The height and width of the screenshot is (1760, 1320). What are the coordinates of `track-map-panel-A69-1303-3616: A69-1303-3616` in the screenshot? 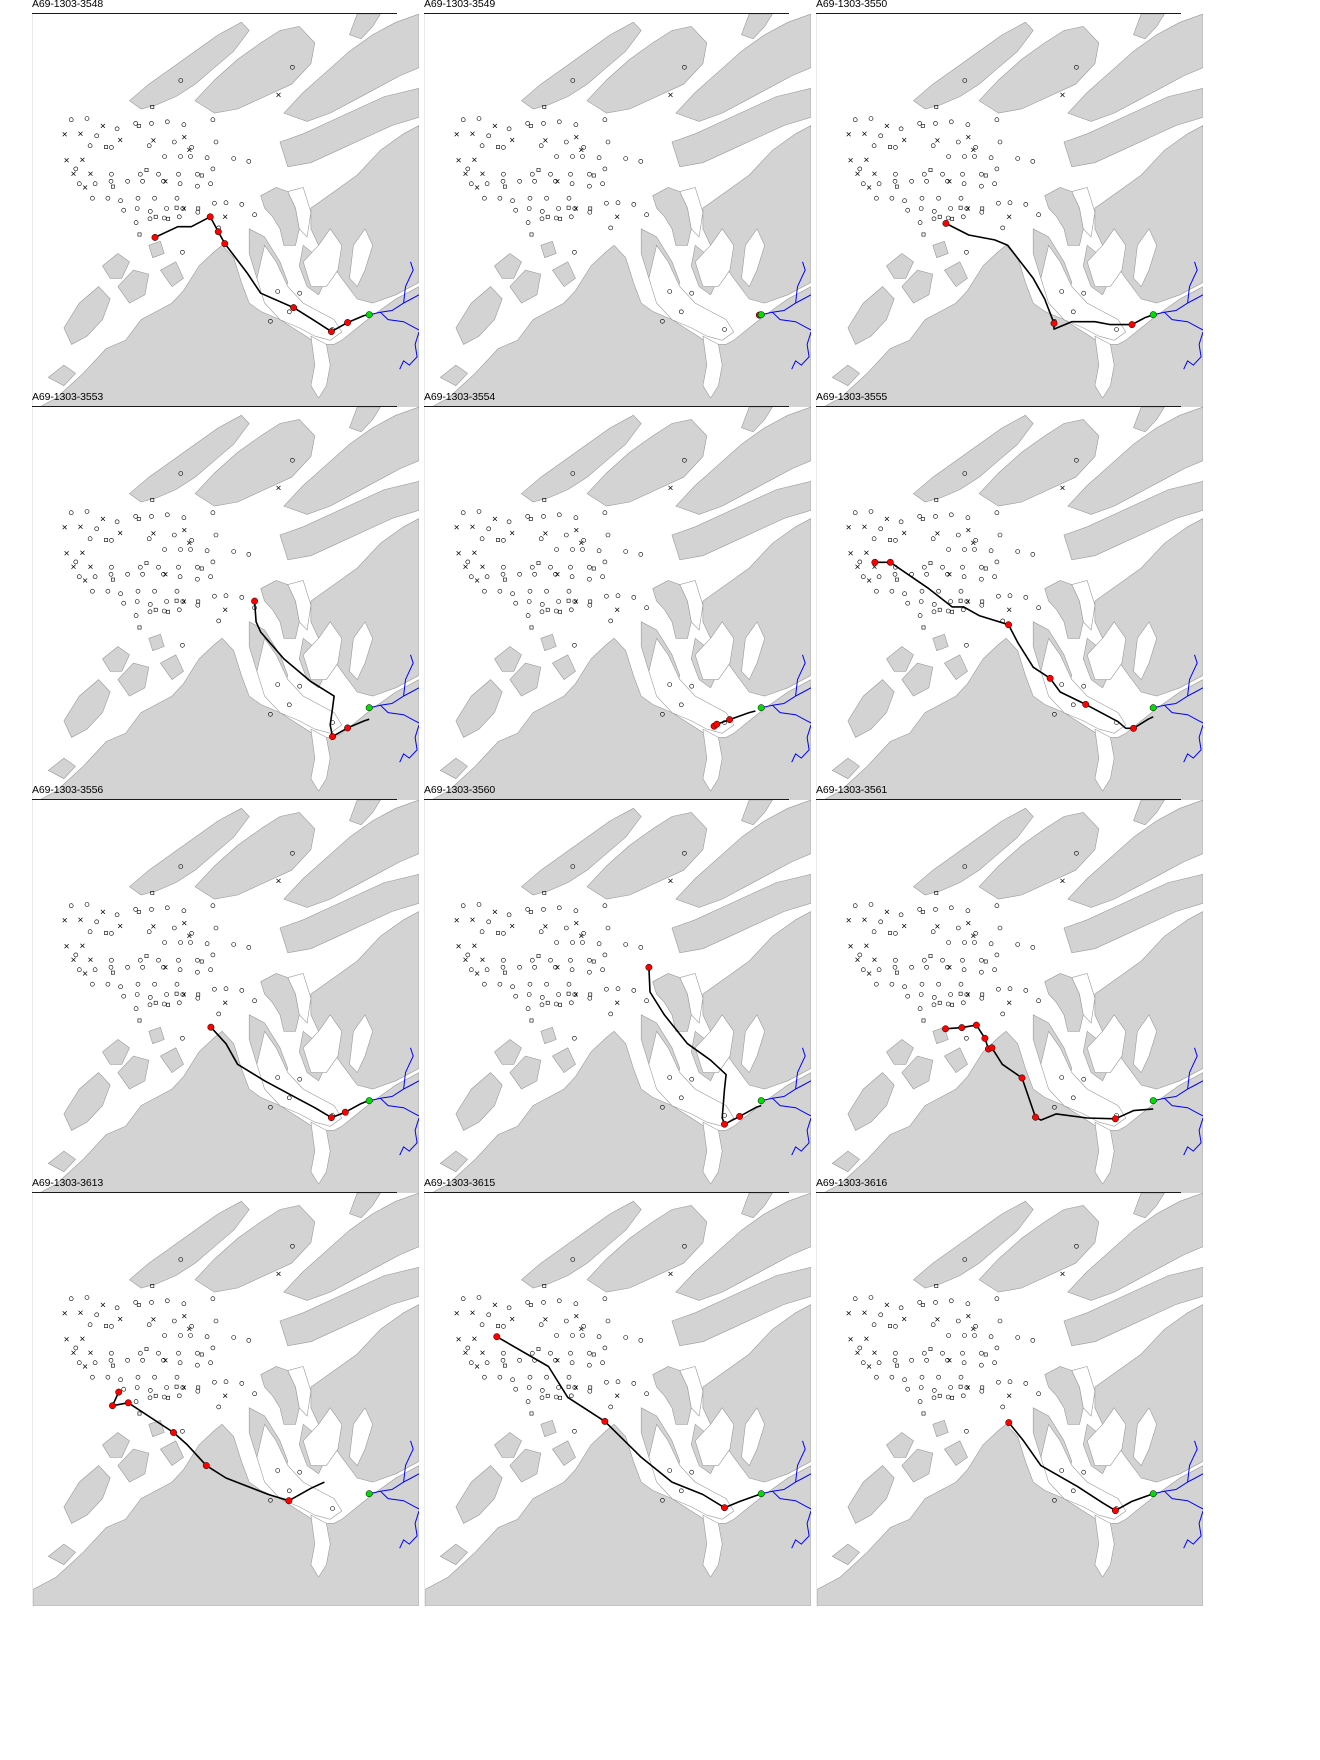 It's located at (1004, 1398).